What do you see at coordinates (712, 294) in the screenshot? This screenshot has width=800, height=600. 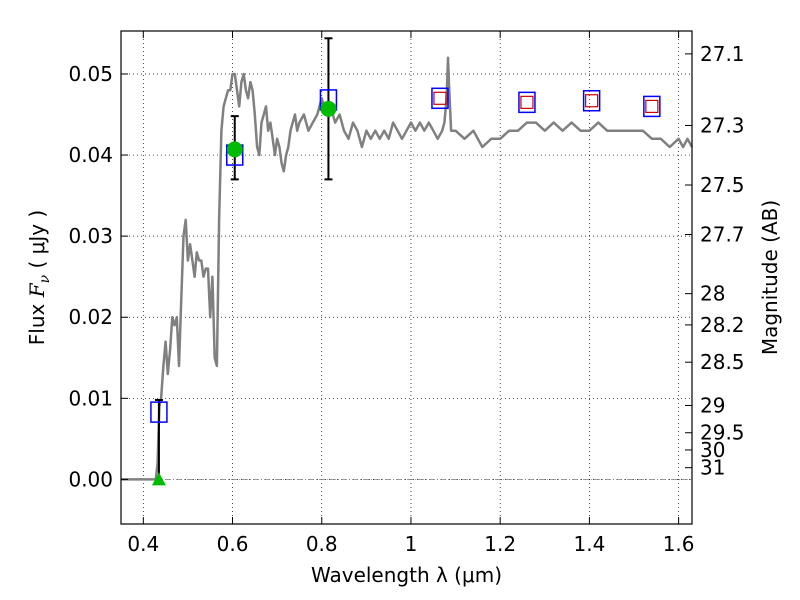 I see `magnitude-tick-label: 28` at bounding box center [712, 294].